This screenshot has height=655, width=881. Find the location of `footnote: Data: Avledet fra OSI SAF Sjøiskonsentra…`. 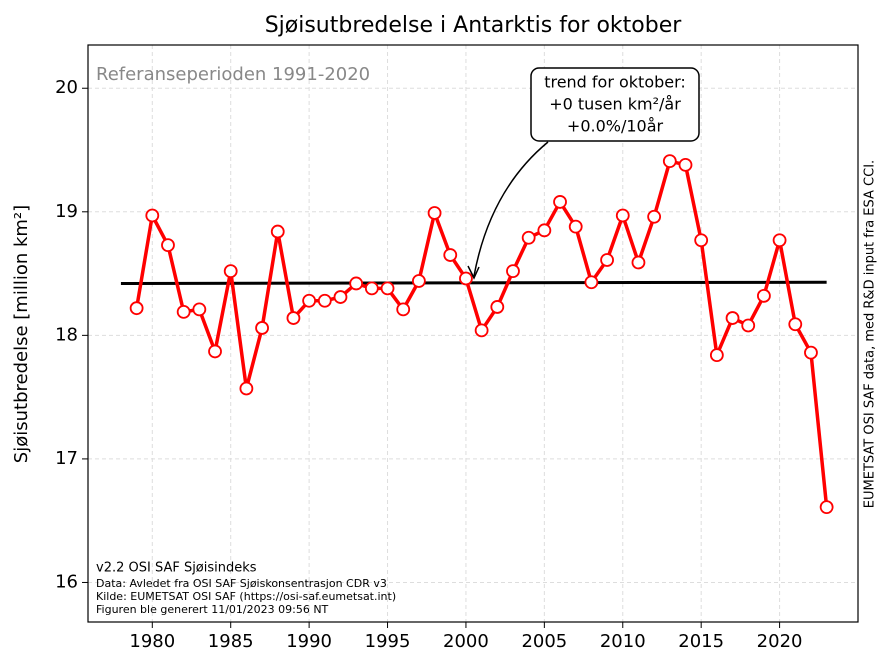

footnote: Data: Avledet fra OSI SAF Sjøiskonsentra… is located at coordinates (241, 583).